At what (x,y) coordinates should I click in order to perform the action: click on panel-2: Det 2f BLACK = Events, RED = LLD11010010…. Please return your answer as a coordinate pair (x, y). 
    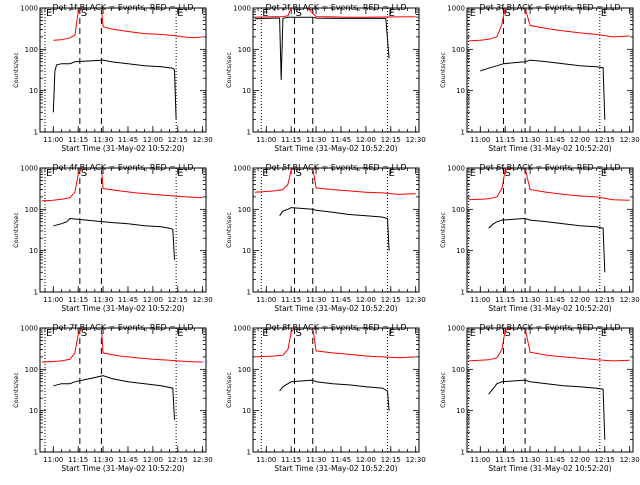
    Looking at the image, I should click on (325, 78).